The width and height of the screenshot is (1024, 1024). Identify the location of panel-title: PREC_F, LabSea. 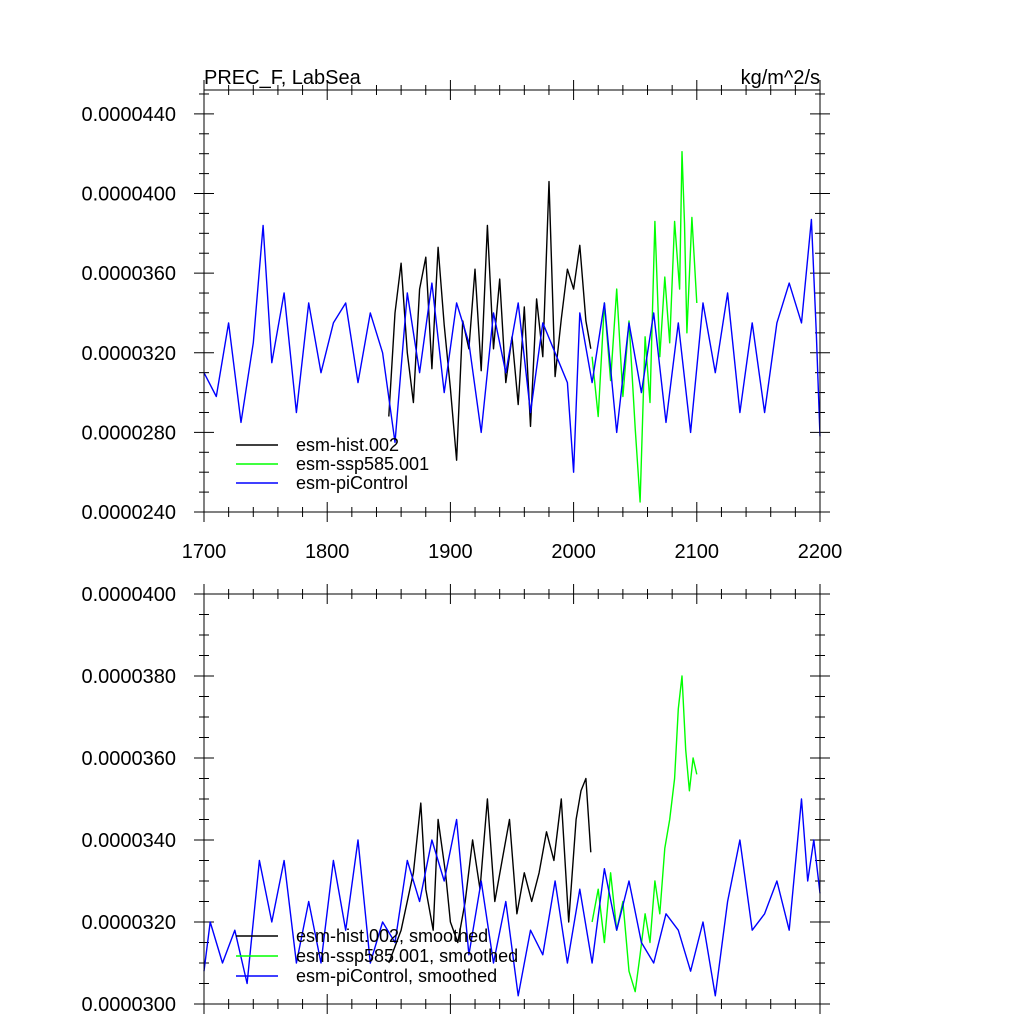
(283, 78).